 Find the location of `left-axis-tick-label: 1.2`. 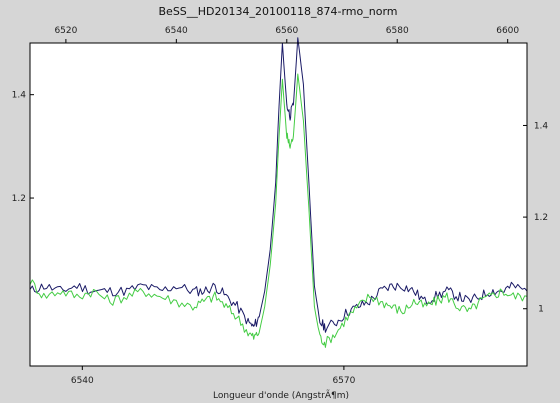

left-axis-tick-label: 1.2 is located at coordinates (19, 199).